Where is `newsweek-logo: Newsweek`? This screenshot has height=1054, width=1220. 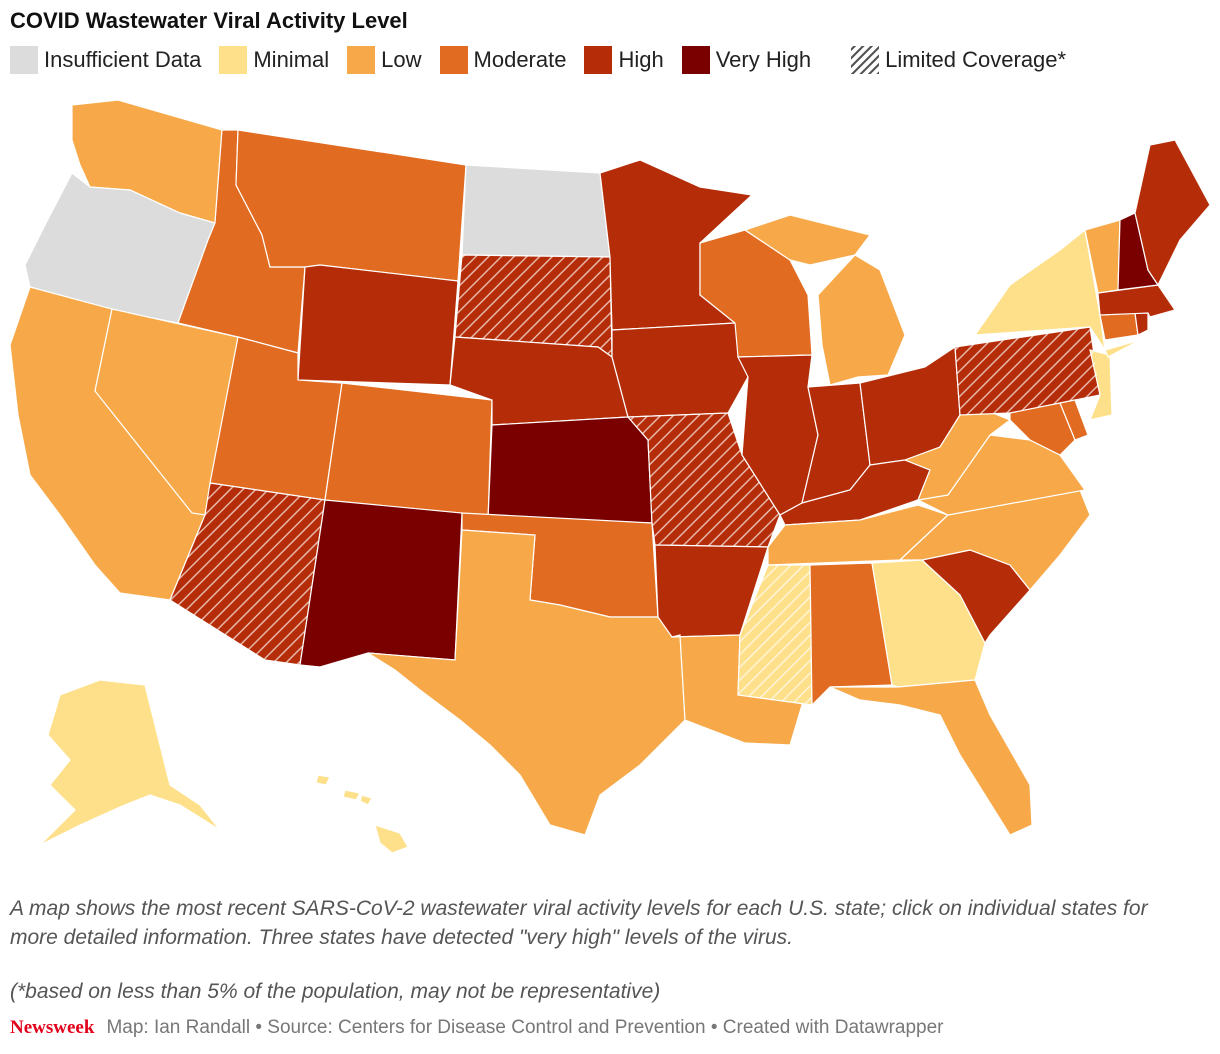
newsweek-logo: Newsweek is located at coordinates (52, 1027).